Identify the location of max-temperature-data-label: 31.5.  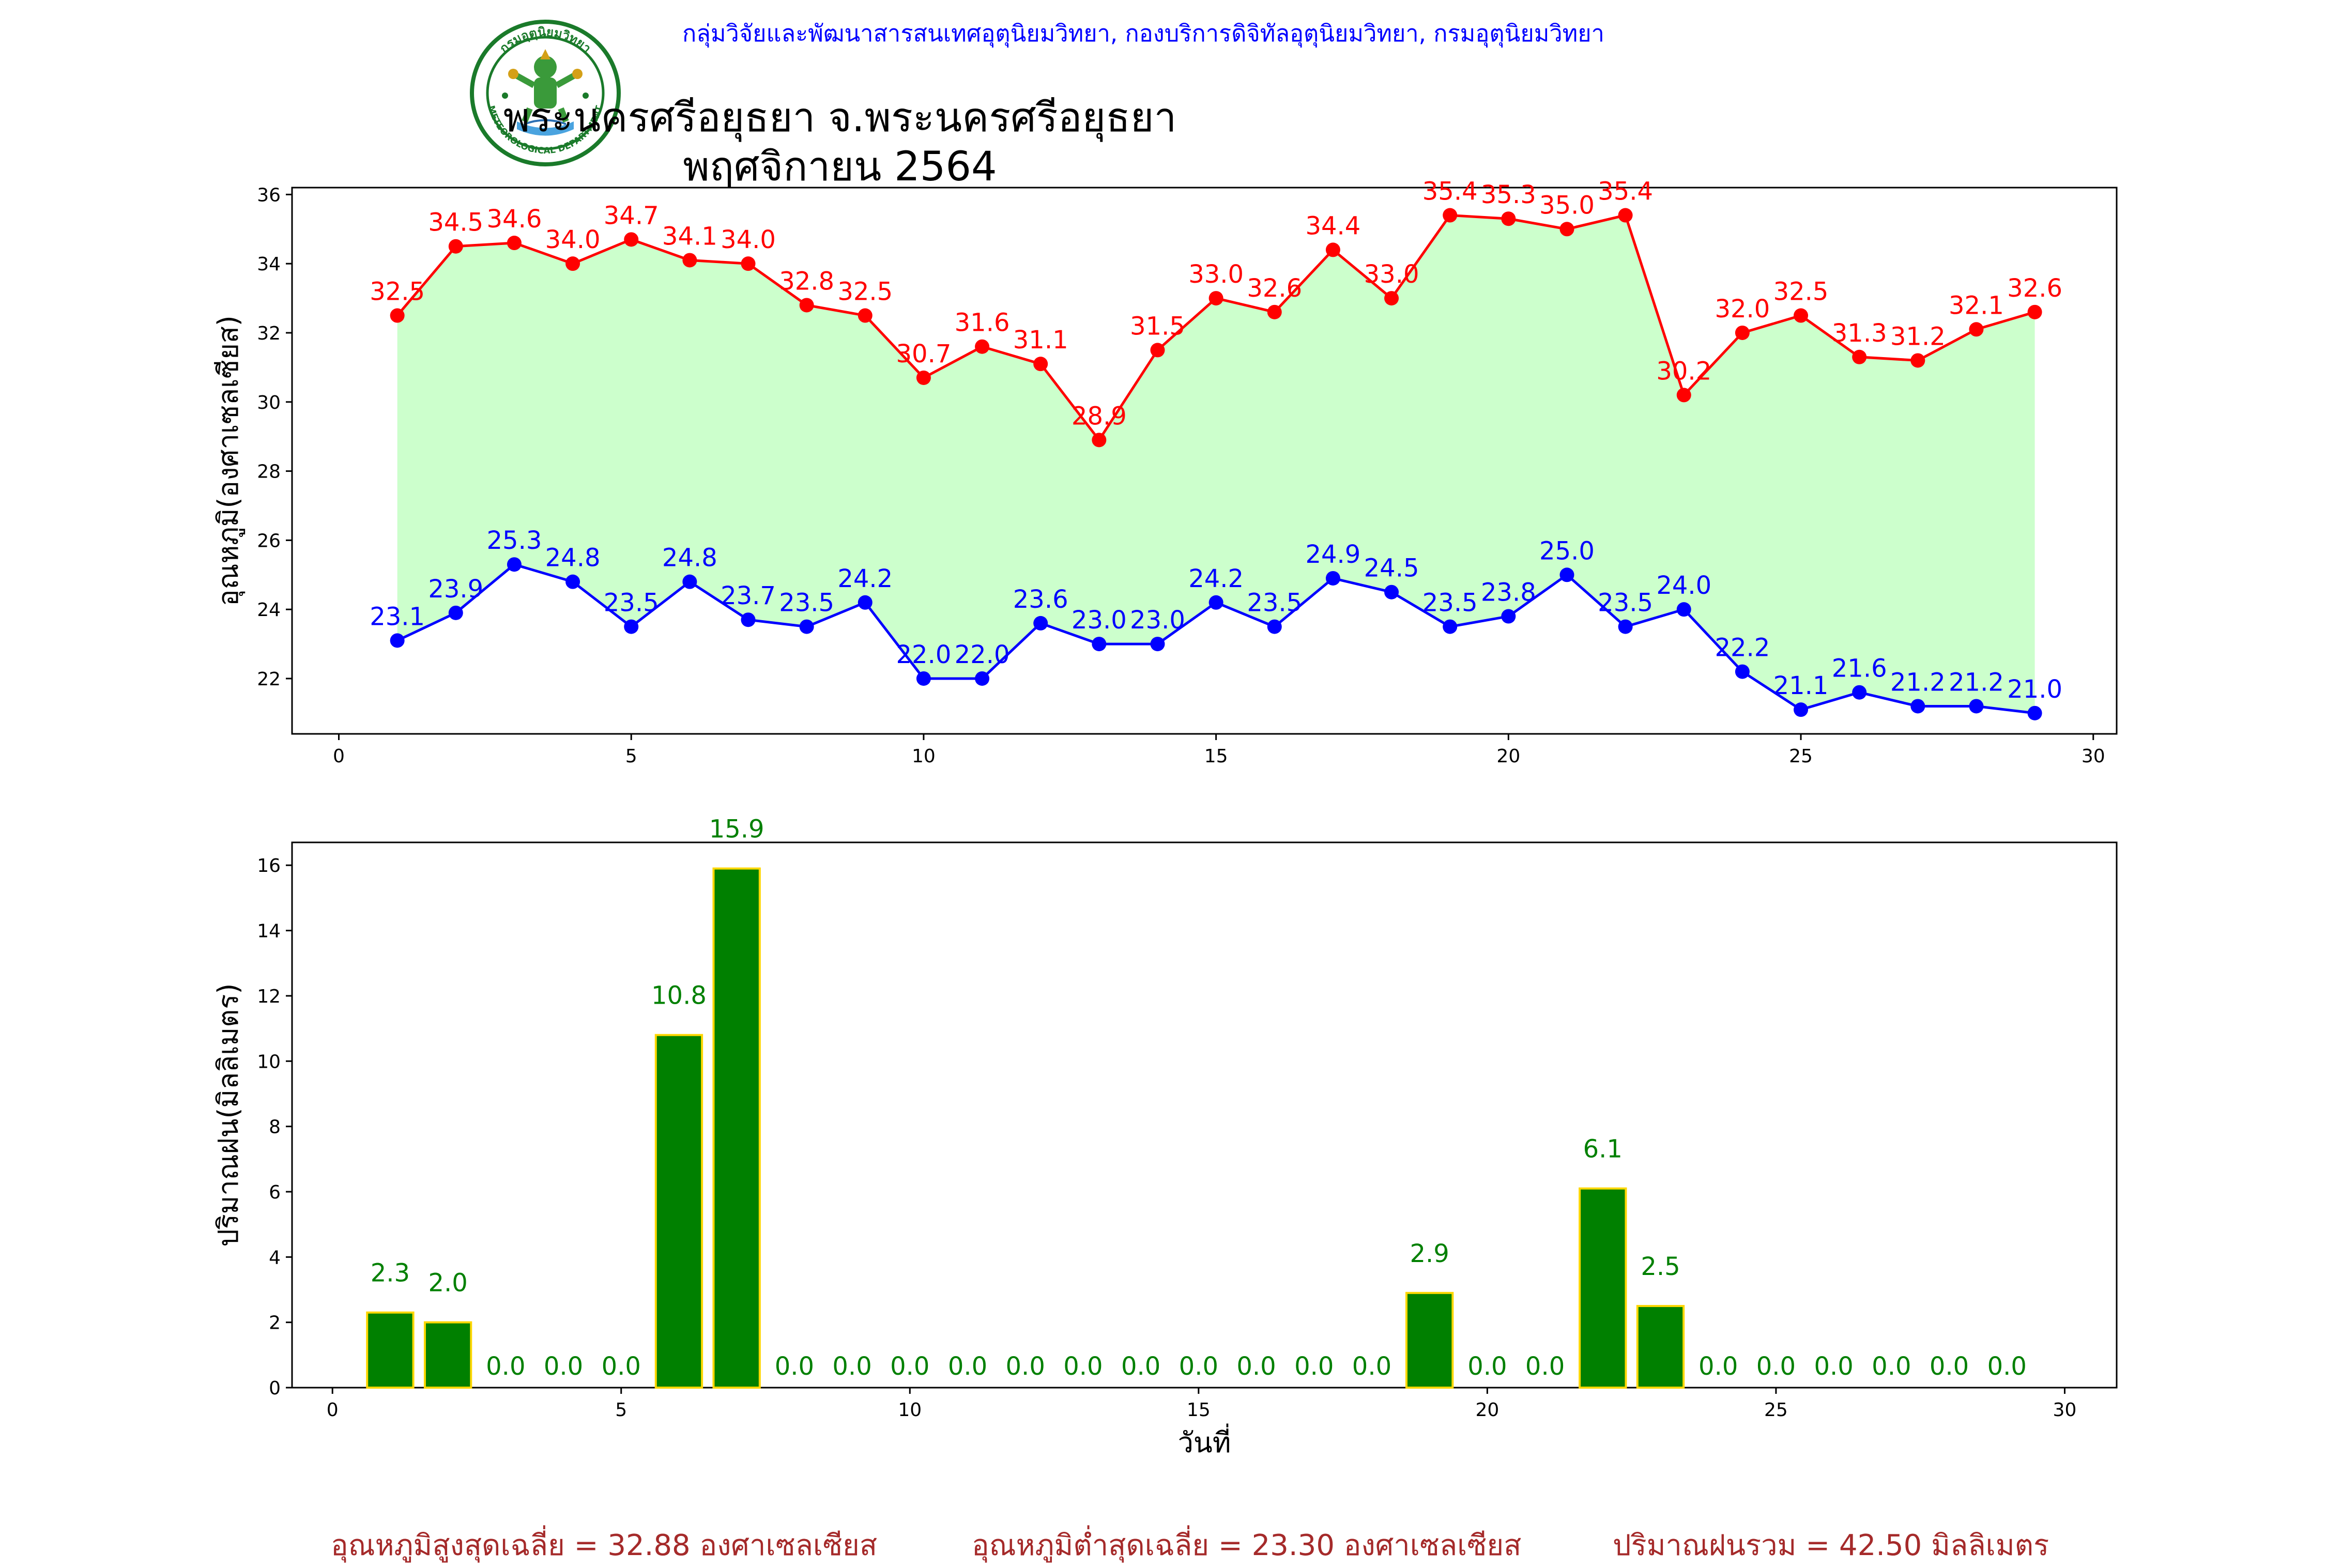
(1157, 327).